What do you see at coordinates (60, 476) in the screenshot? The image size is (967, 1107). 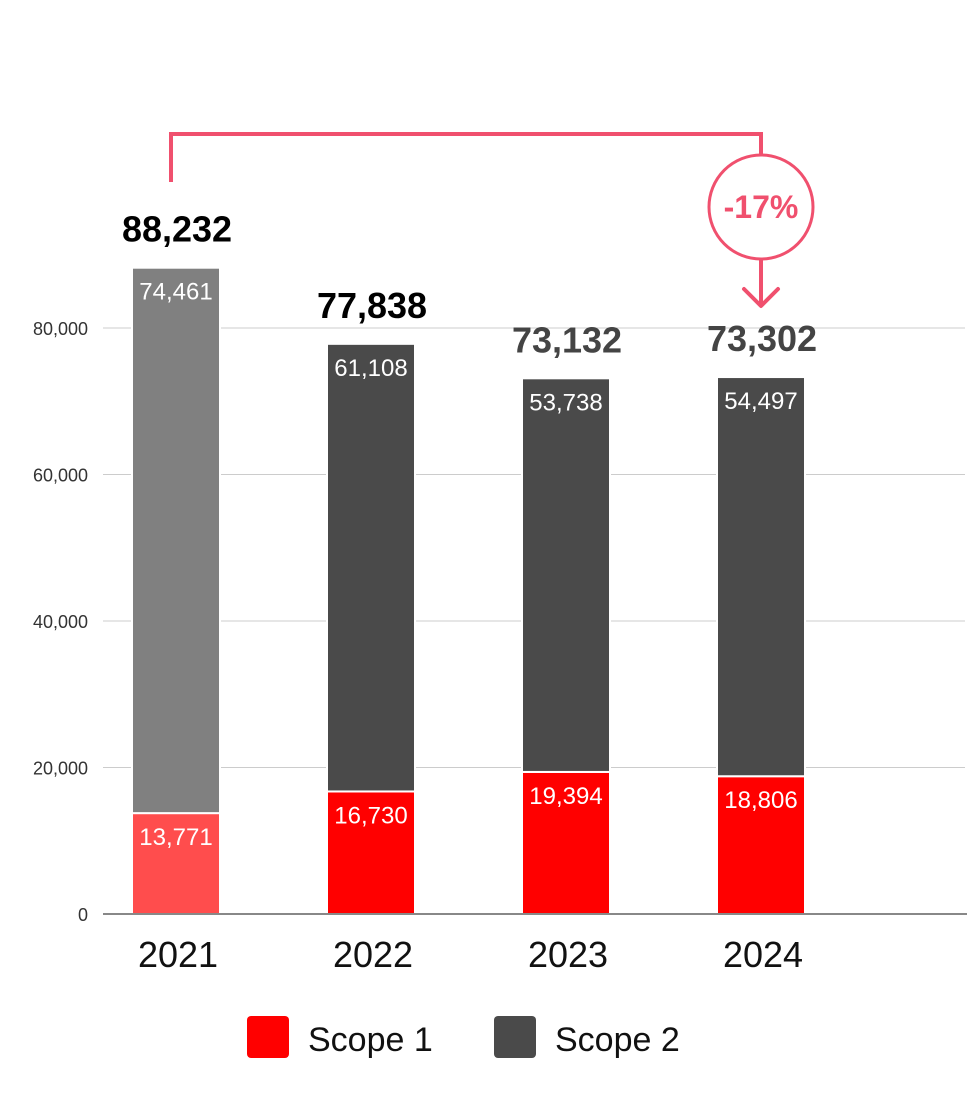 I see `y-tick-label: 60,000` at bounding box center [60, 476].